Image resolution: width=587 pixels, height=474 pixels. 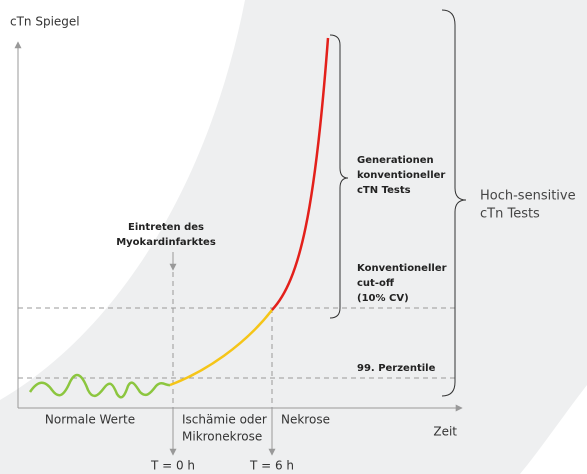 I want to click on ischemia-curve, so click(x=221, y=348).